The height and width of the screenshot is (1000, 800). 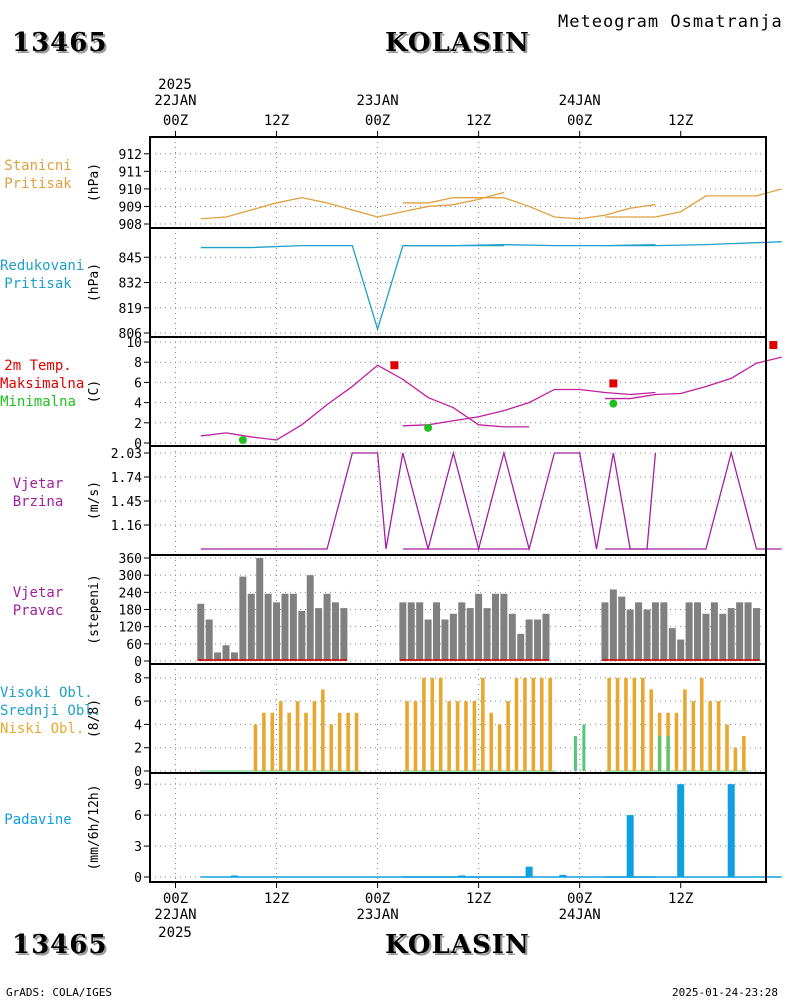 I want to click on precip-bar, so click(x=630, y=846).